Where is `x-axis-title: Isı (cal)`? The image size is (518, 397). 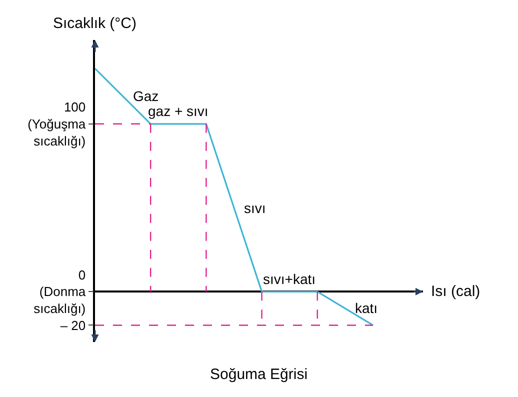 x-axis-title: Isı (cal) is located at coordinates (455, 291).